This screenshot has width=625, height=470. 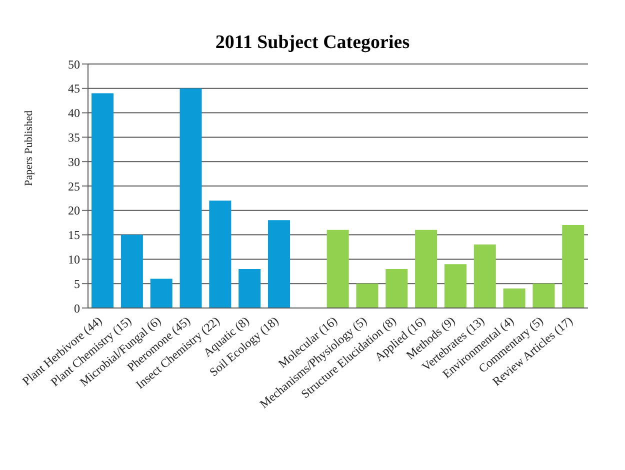 What do you see at coordinates (74, 211) in the screenshot?
I see `y-tick-label: 20` at bounding box center [74, 211].